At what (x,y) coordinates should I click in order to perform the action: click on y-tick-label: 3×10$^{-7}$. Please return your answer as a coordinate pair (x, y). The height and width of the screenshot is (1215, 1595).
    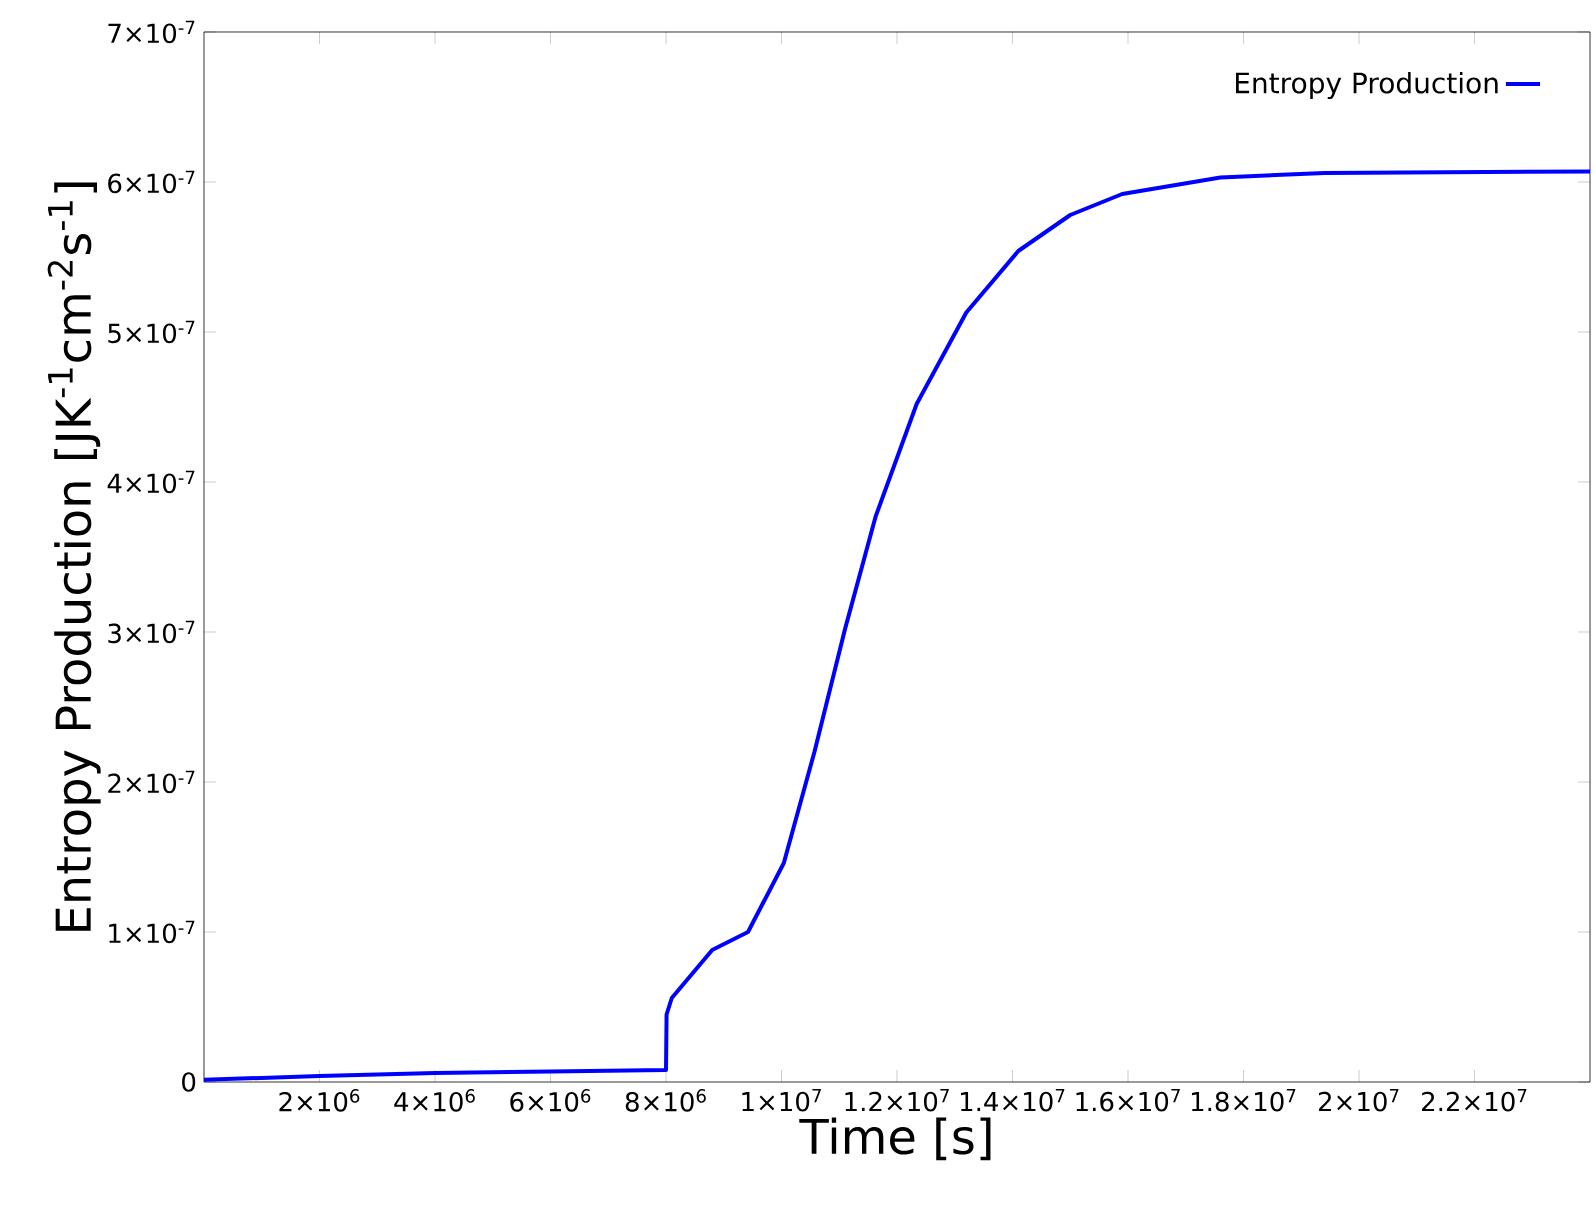
    Looking at the image, I should click on (151, 632).